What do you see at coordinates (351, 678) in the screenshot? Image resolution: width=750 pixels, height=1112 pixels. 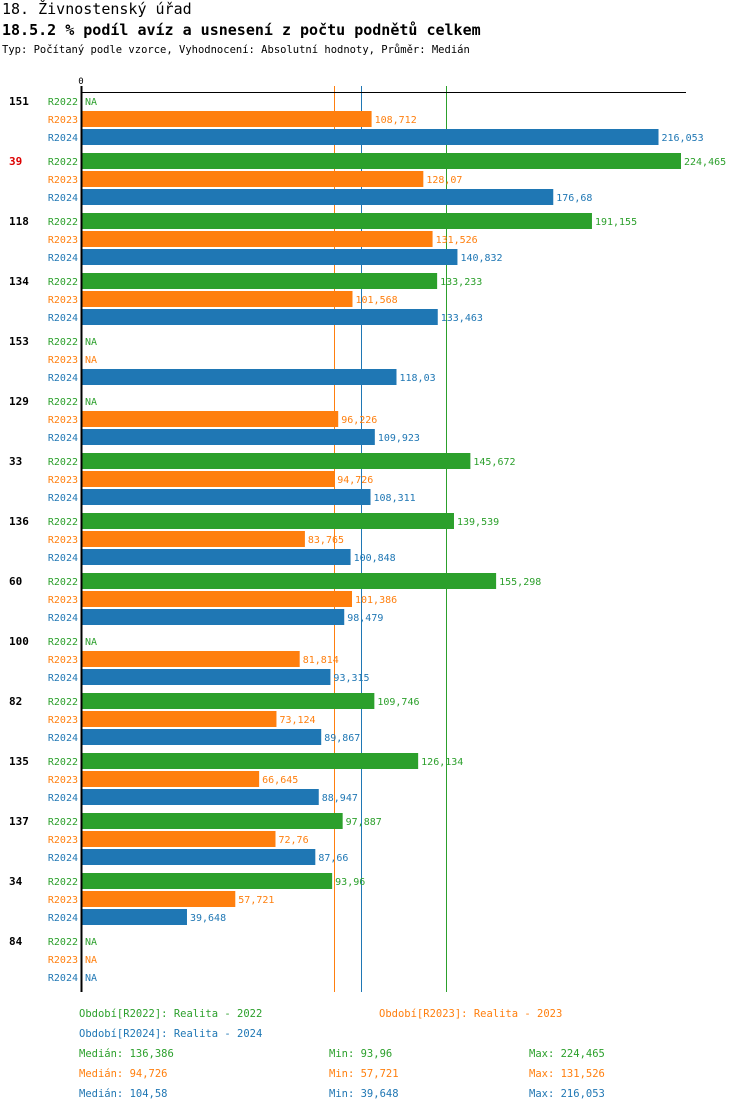 I see `data-label: 93,315` at bounding box center [351, 678].